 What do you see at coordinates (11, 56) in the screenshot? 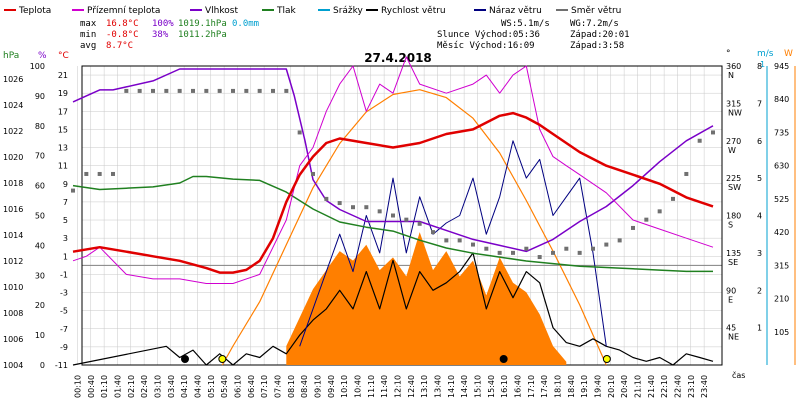
I see `axis-hpa-label: hPa` at bounding box center [11, 56].